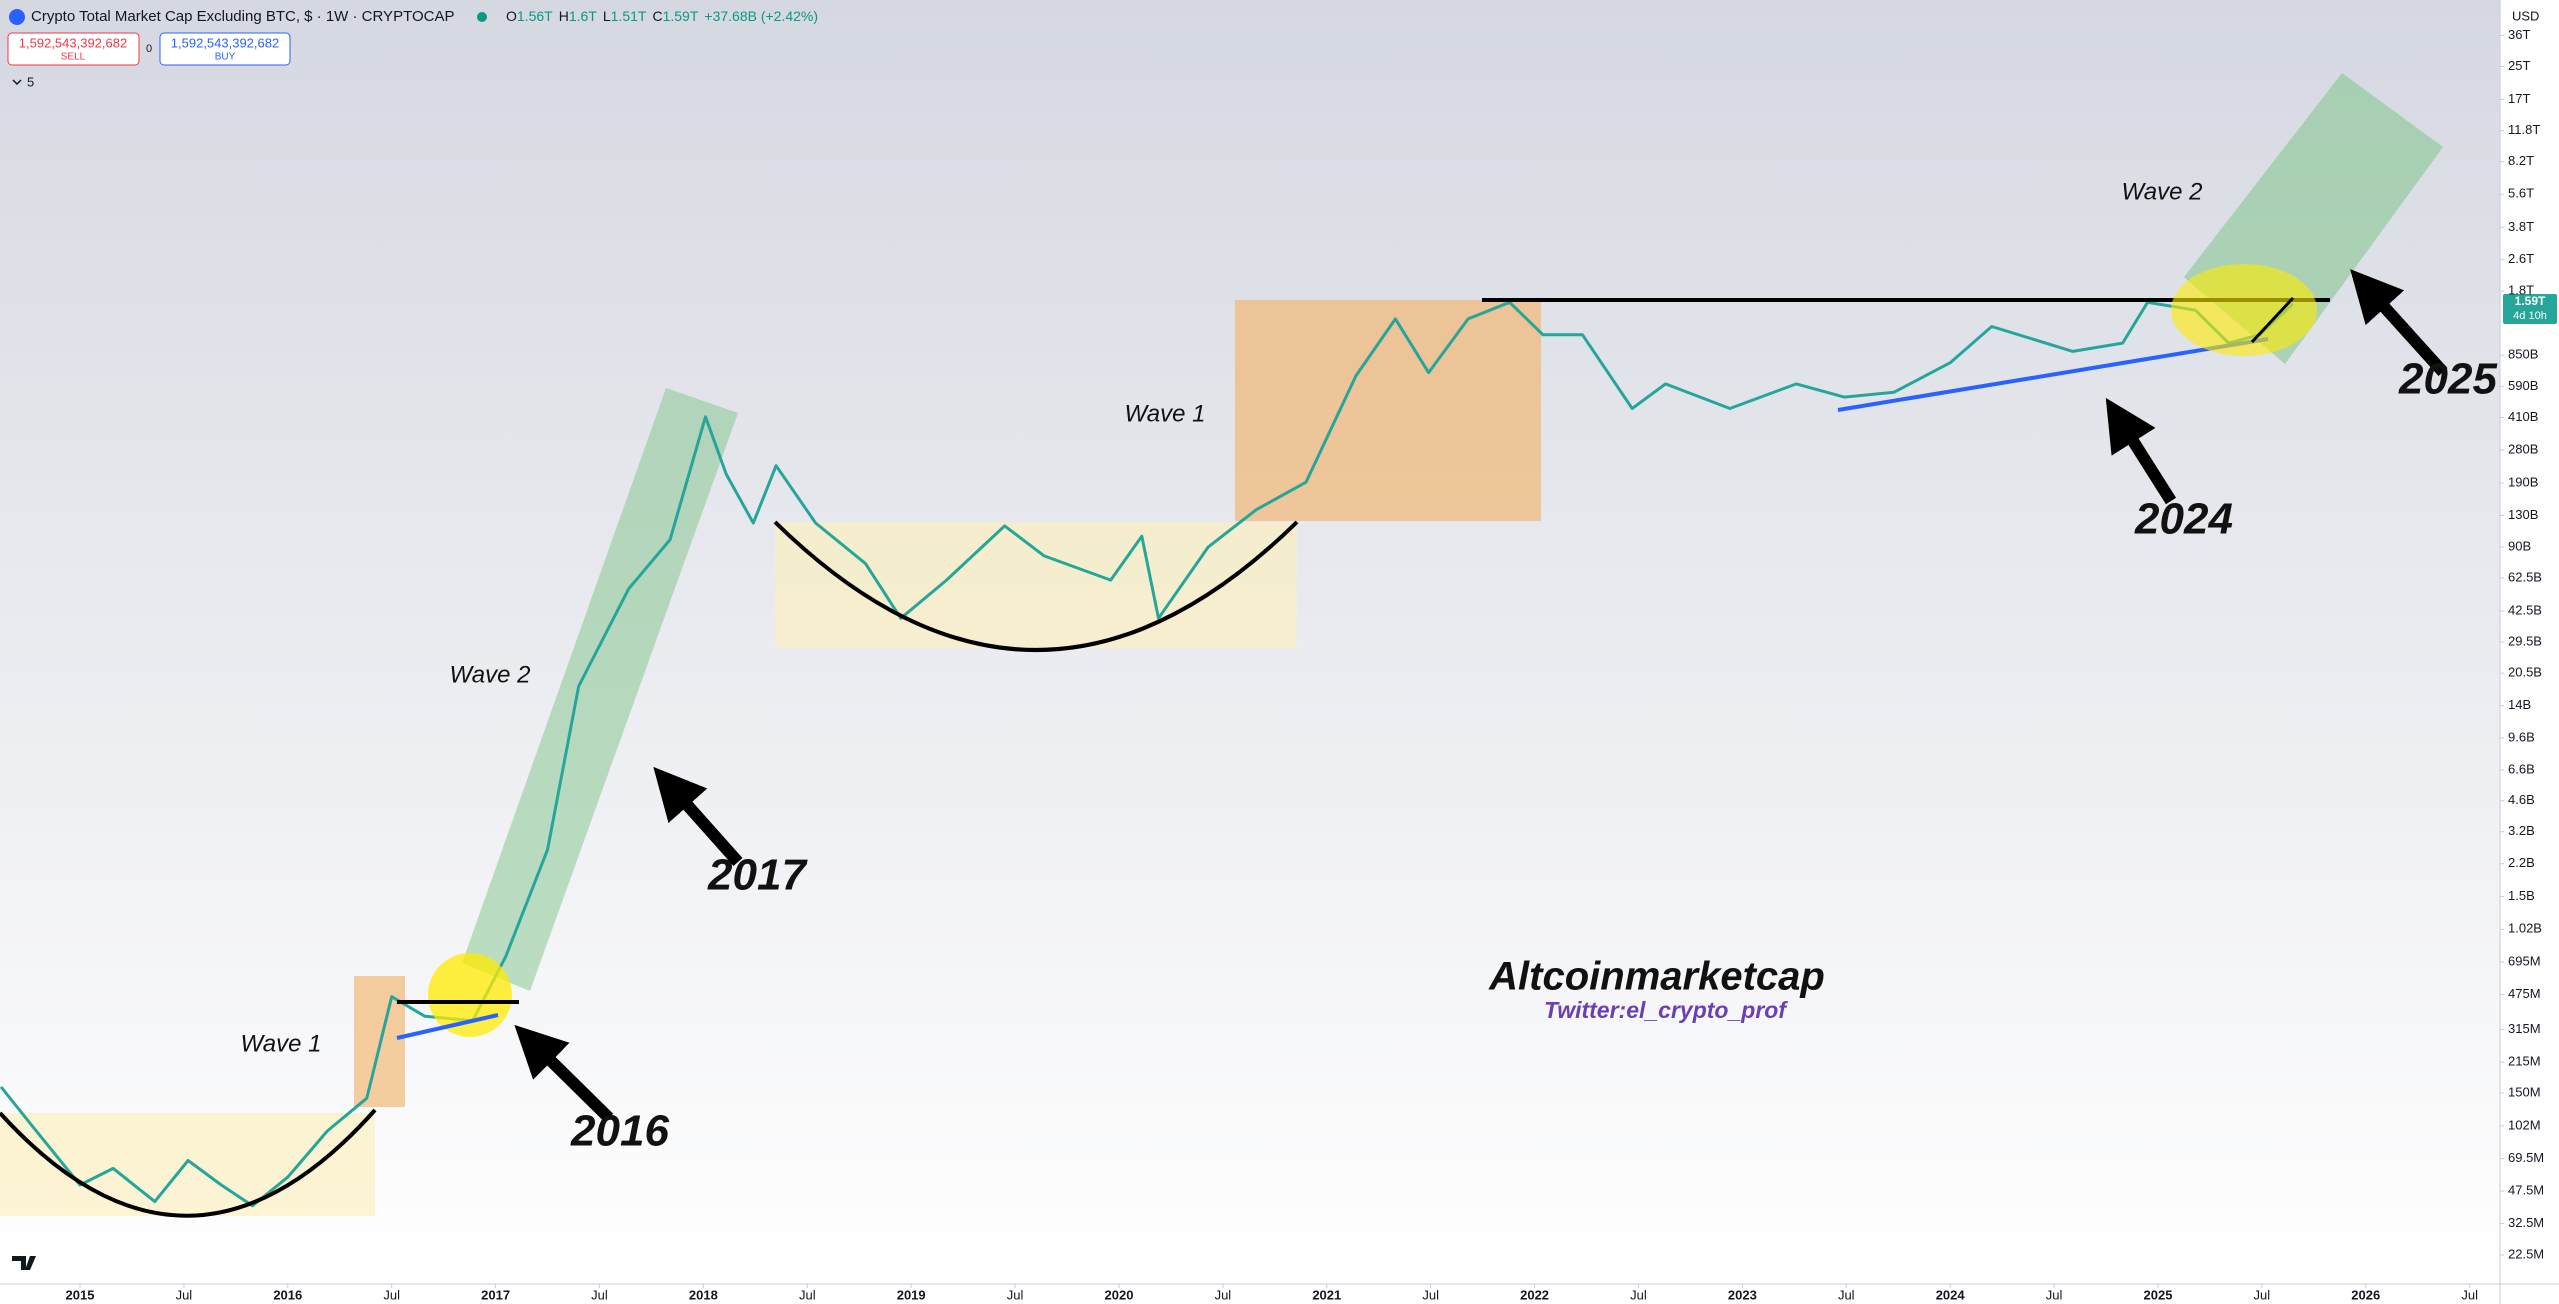  Describe the element at coordinates (287, 1294) in the screenshot. I see `x-tick-label: 2016` at that location.